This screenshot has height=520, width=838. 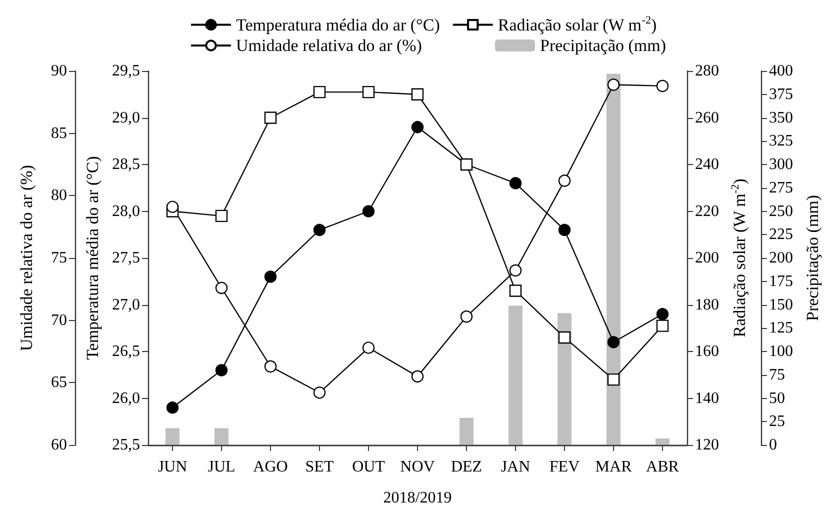 I want to click on y-tick-label: 375, so click(x=781, y=94).